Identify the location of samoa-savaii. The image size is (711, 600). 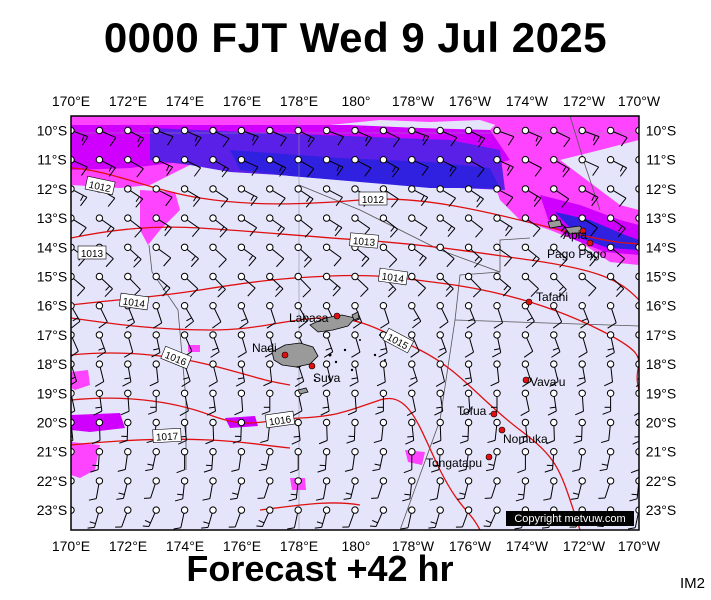
(555, 224).